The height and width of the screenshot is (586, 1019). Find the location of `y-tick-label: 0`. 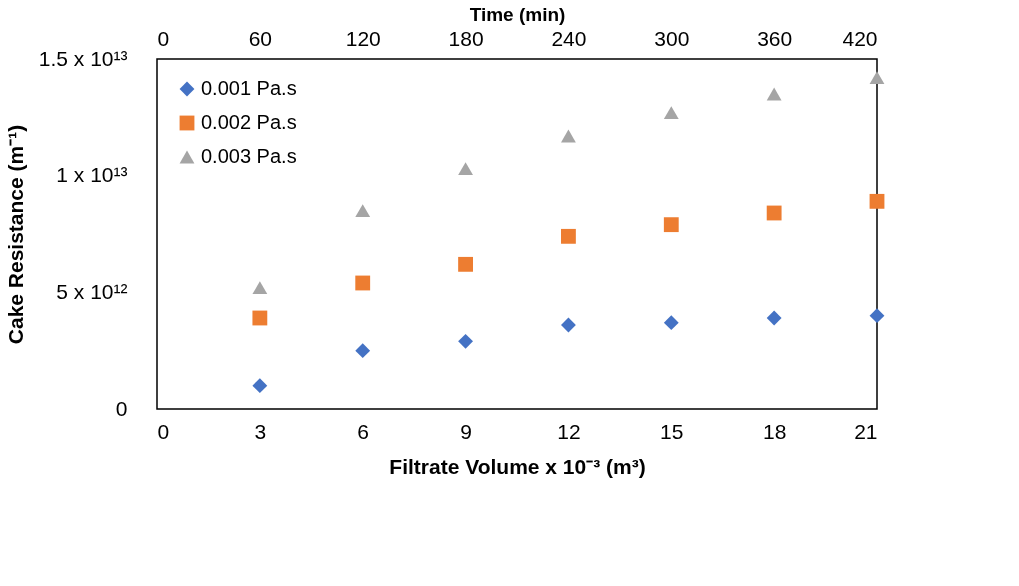

y-tick-label: 0 is located at coordinates (121, 408).